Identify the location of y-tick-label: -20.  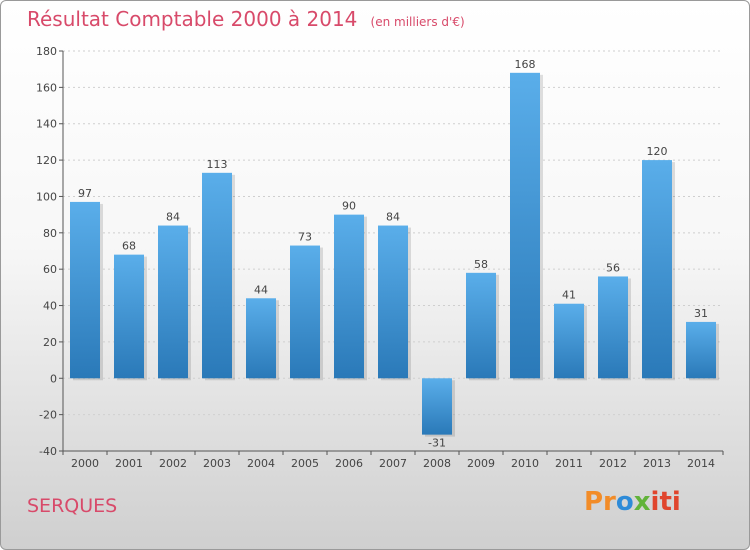
(48, 415).